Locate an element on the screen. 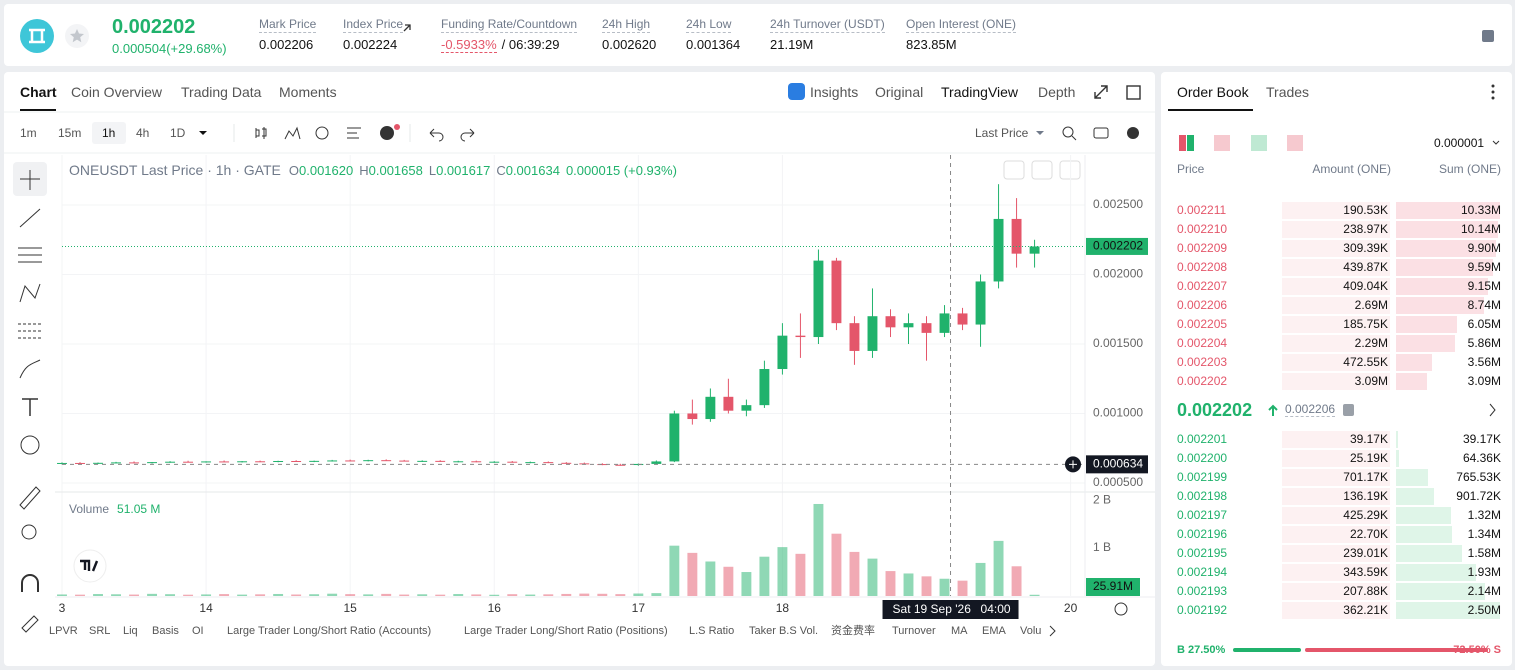 This screenshot has height=670, width=1515. compare-icon is located at coordinates (322, 133).